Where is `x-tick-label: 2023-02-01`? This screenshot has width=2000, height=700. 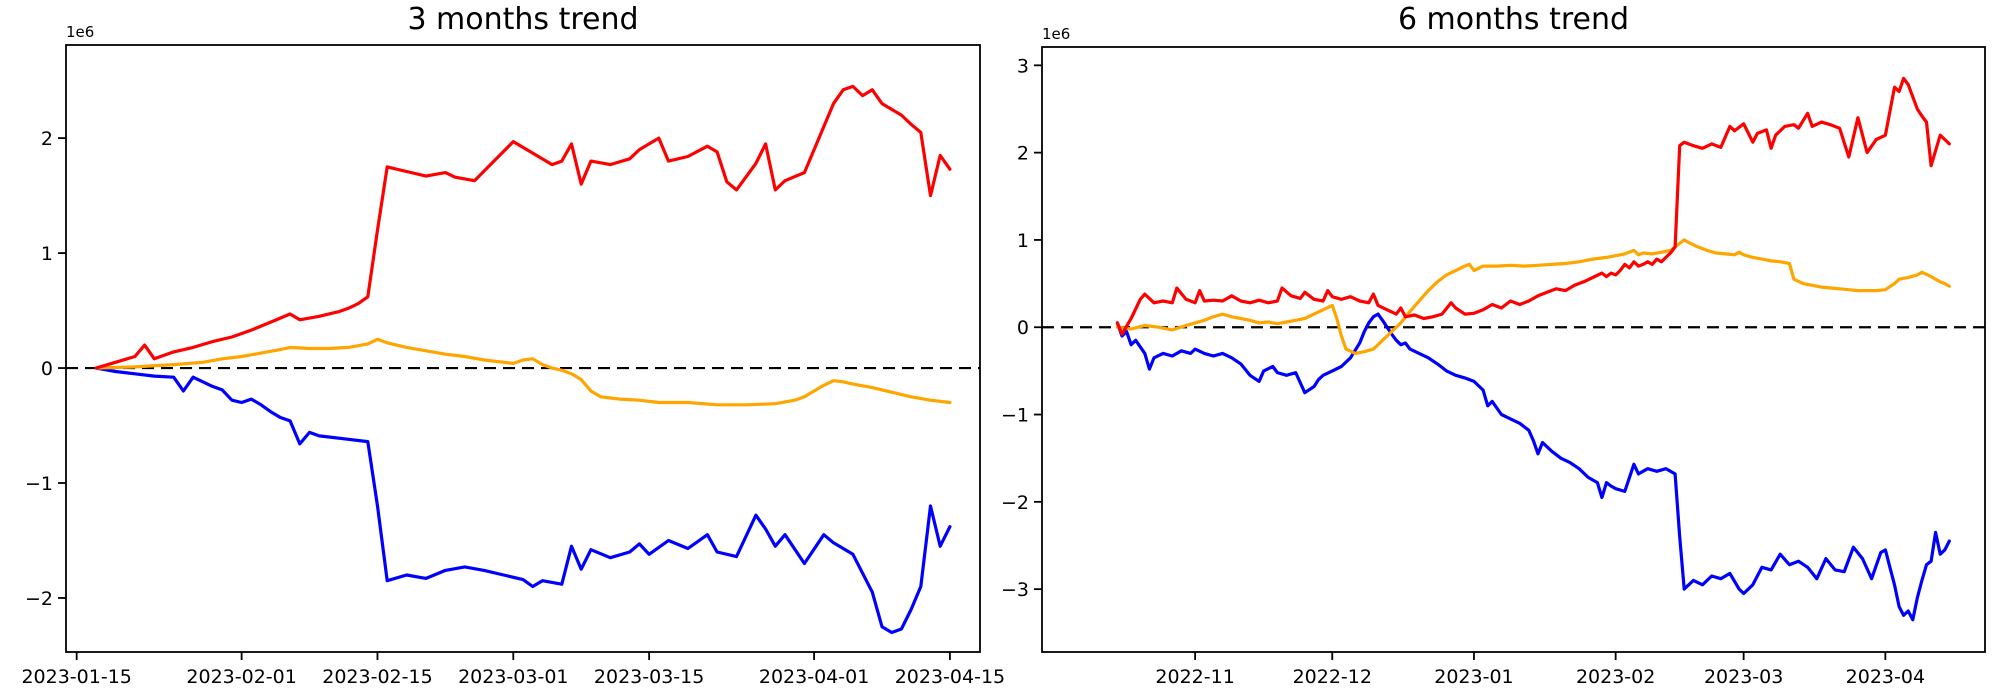 x-tick-label: 2023-02-01 is located at coordinates (241, 677).